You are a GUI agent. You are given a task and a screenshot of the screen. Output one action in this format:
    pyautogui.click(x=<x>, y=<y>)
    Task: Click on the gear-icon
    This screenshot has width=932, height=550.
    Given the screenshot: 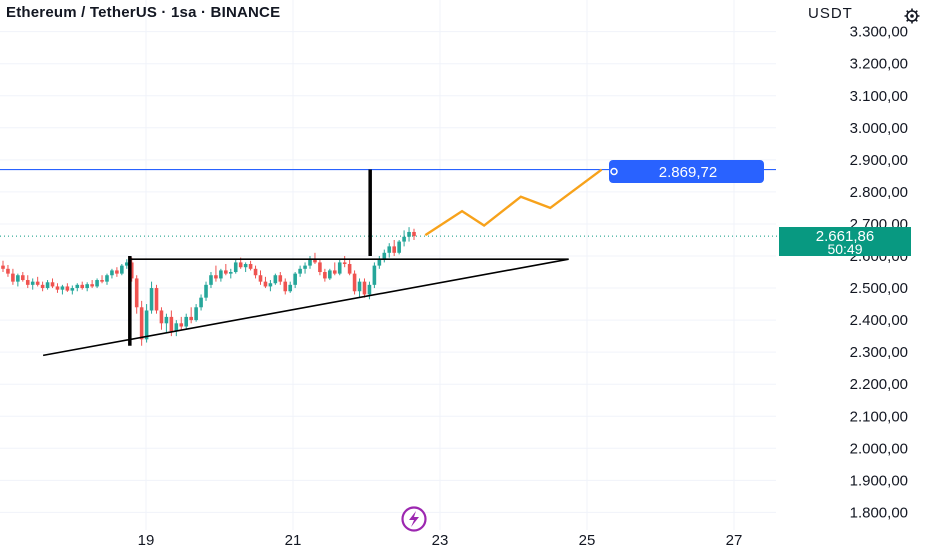 What is the action you would take?
    pyautogui.click(x=912, y=16)
    